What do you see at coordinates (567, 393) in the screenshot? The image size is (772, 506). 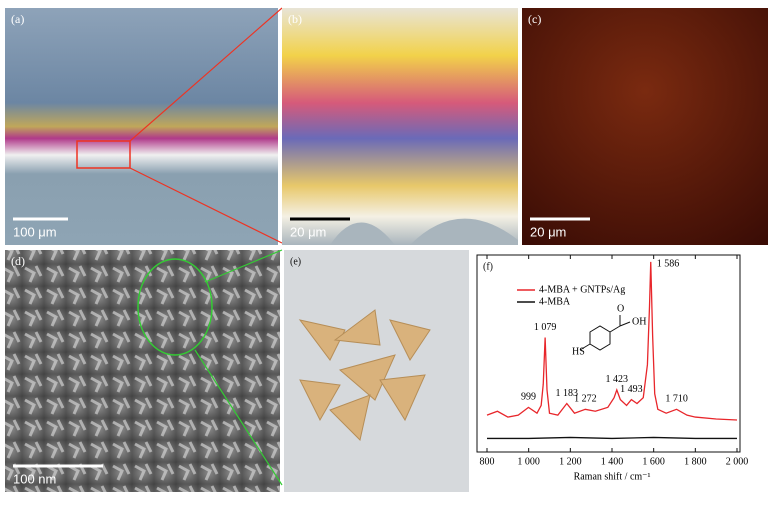 I see `peak-label: 1 183` at bounding box center [567, 393].